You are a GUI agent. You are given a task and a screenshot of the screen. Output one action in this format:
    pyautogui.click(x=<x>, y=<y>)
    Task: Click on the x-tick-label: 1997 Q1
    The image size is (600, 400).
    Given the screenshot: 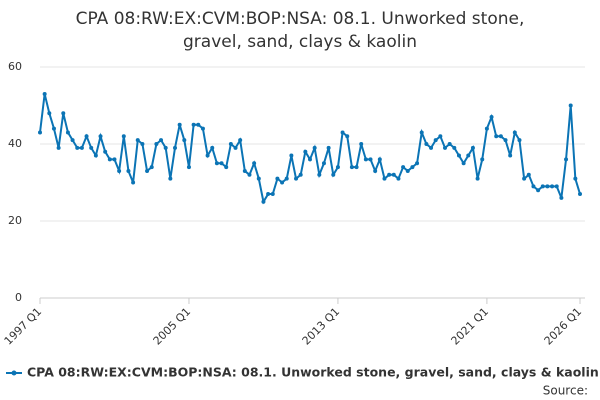 What is the action you would take?
    pyautogui.click(x=23, y=326)
    